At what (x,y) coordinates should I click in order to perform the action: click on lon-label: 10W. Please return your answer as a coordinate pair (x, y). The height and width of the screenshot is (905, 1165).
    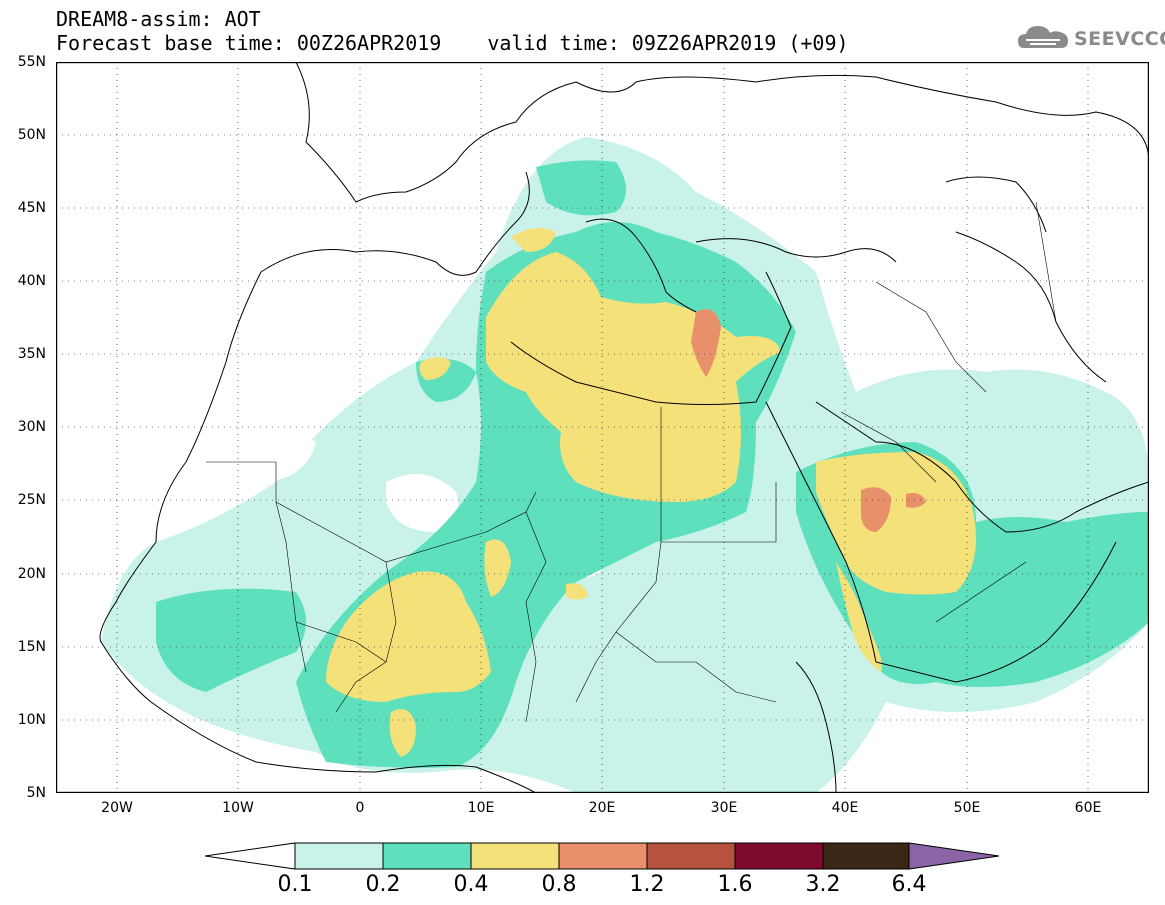
    Looking at the image, I should click on (238, 808).